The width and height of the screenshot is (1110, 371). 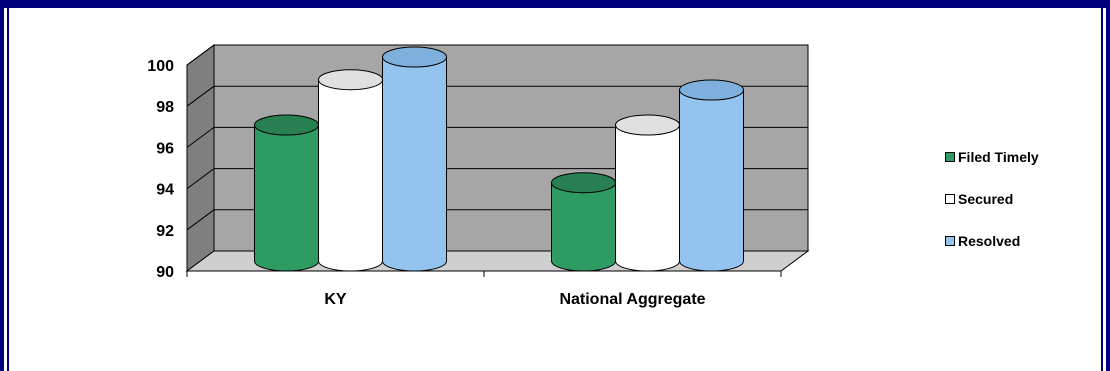 What do you see at coordinates (165, 148) in the screenshot?
I see `y-tick-label: 96` at bounding box center [165, 148].